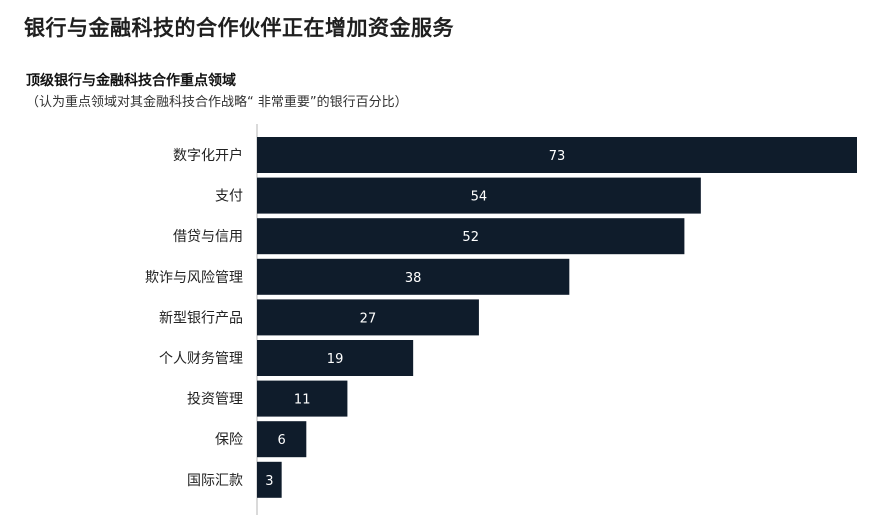 The image size is (873, 527). What do you see at coordinates (131, 81) in the screenshot?
I see `chart-subtitle: 顶级银行与金融科技合作重点领域` at bounding box center [131, 81].